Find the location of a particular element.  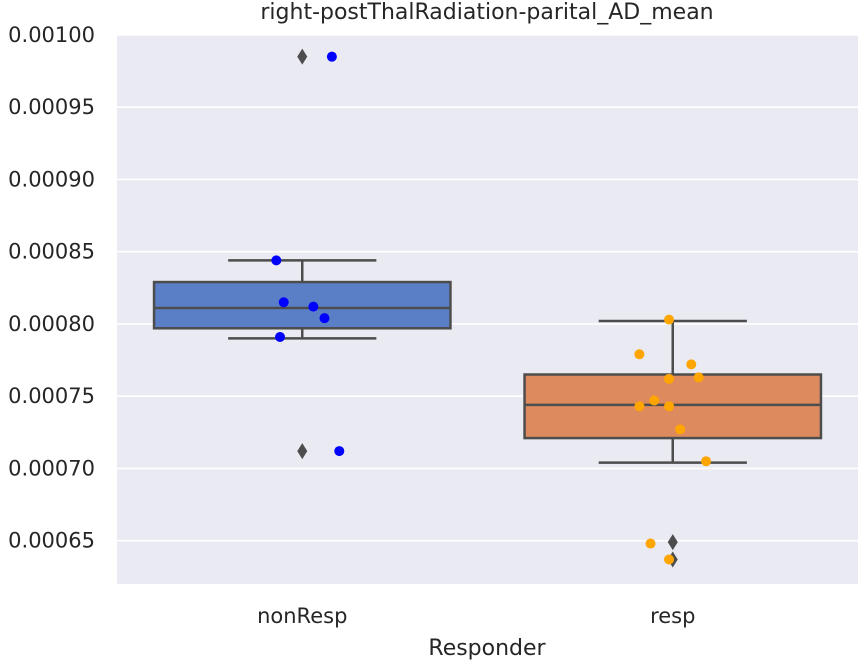

y-tick-label: 0.00090 is located at coordinates (51, 179).